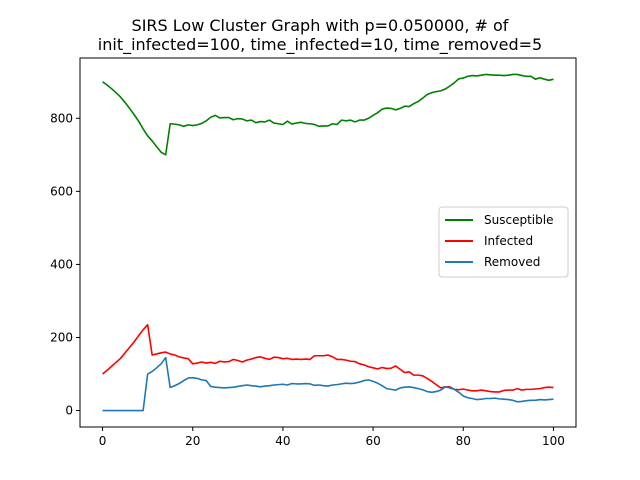 The image size is (640, 480). What do you see at coordinates (372, 441) in the screenshot?
I see `x-tick-label: 60` at bounding box center [372, 441].